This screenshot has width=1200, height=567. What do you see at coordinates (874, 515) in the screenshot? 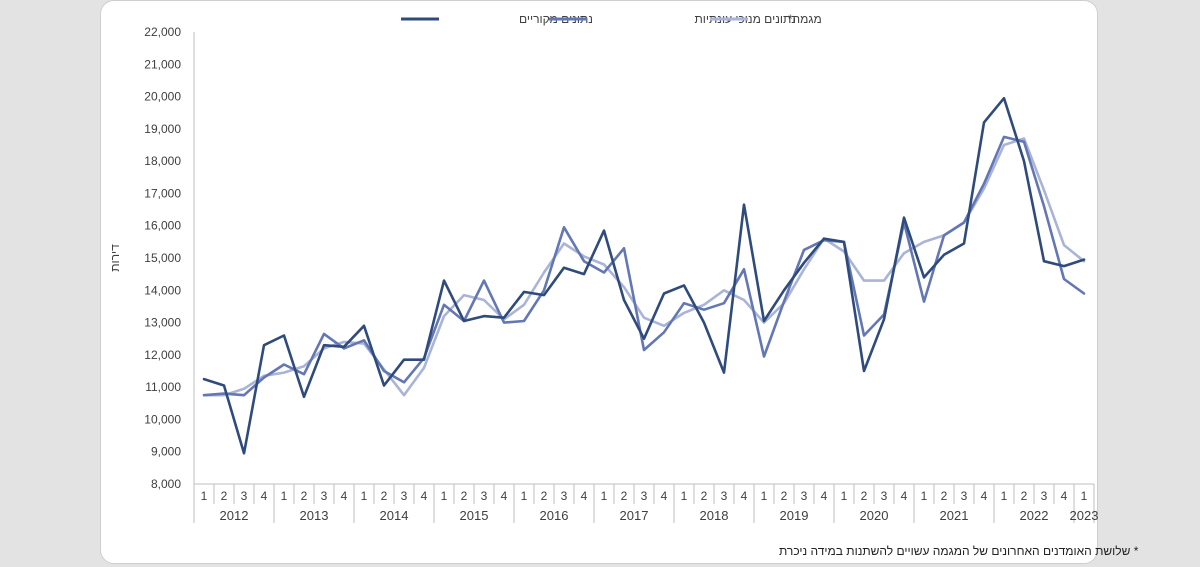
I see `year-label: 2020` at bounding box center [874, 515].